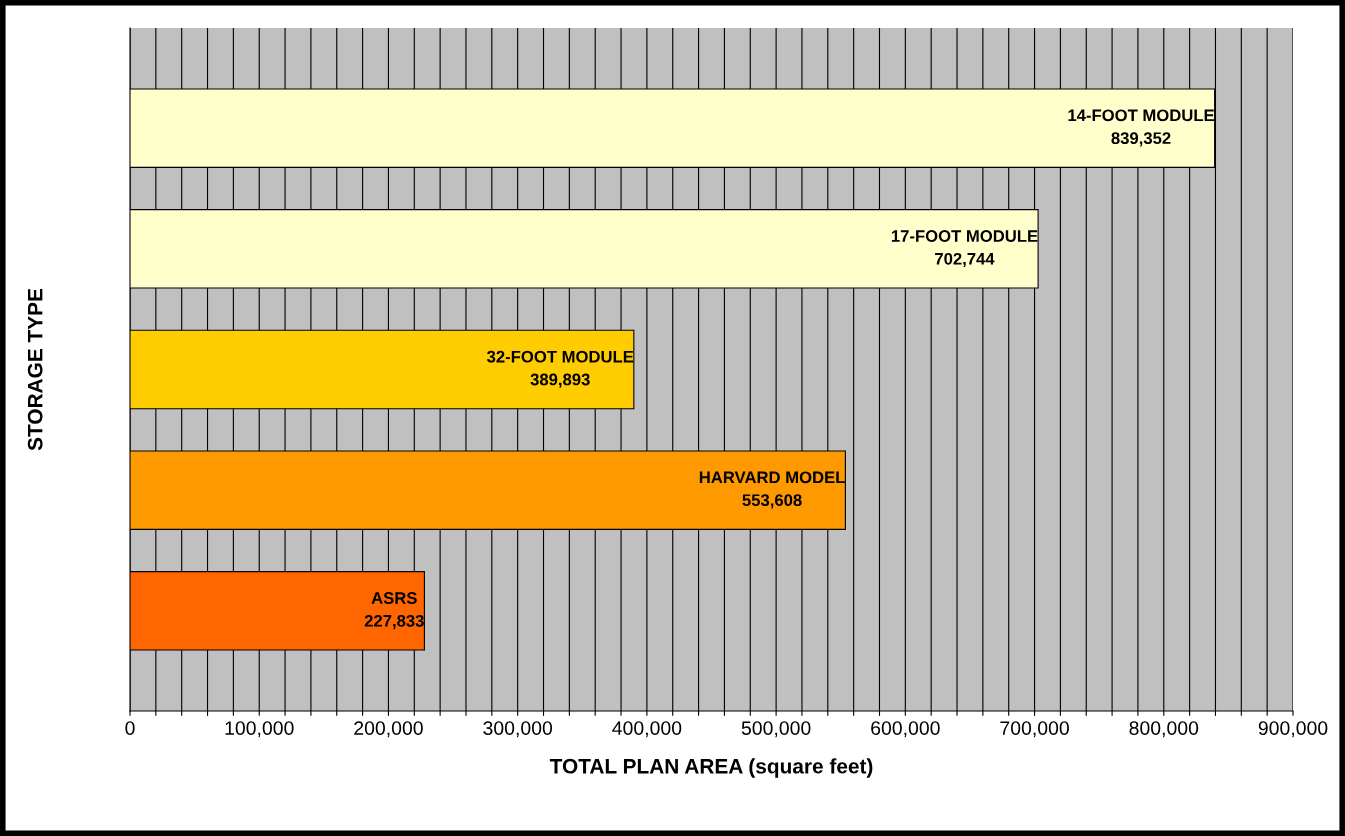  What do you see at coordinates (772, 477) in the screenshot?
I see `y-tick-label: HARVARD MODEL` at bounding box center [772, 477].